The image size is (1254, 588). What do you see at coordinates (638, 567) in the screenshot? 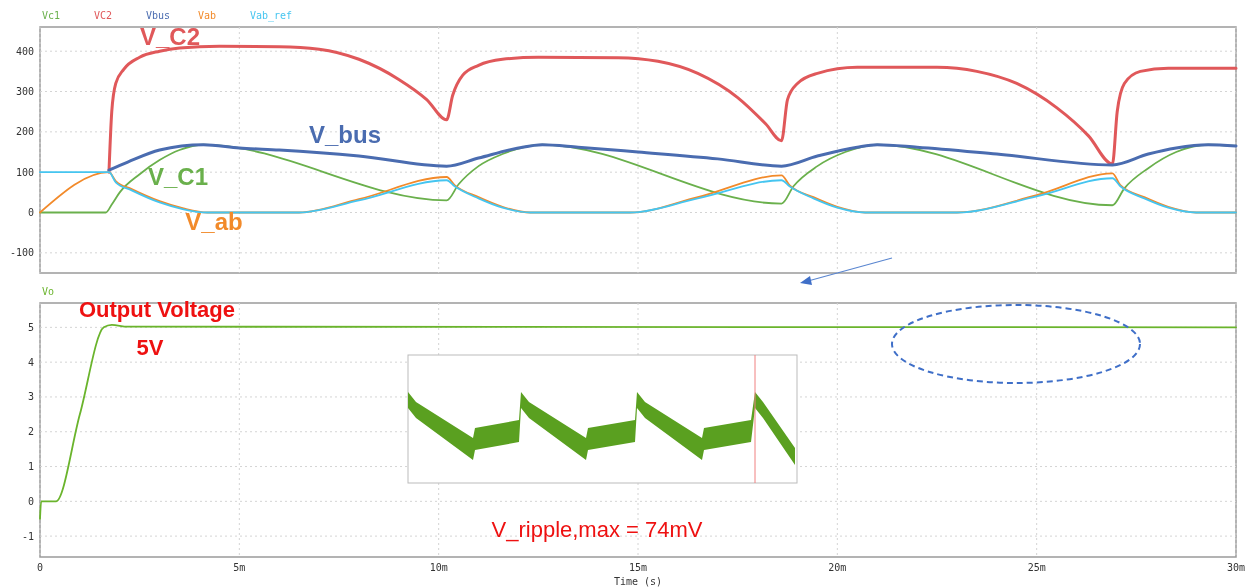
I see `x-tick-label: 15m` at bounding box center [638, 567].